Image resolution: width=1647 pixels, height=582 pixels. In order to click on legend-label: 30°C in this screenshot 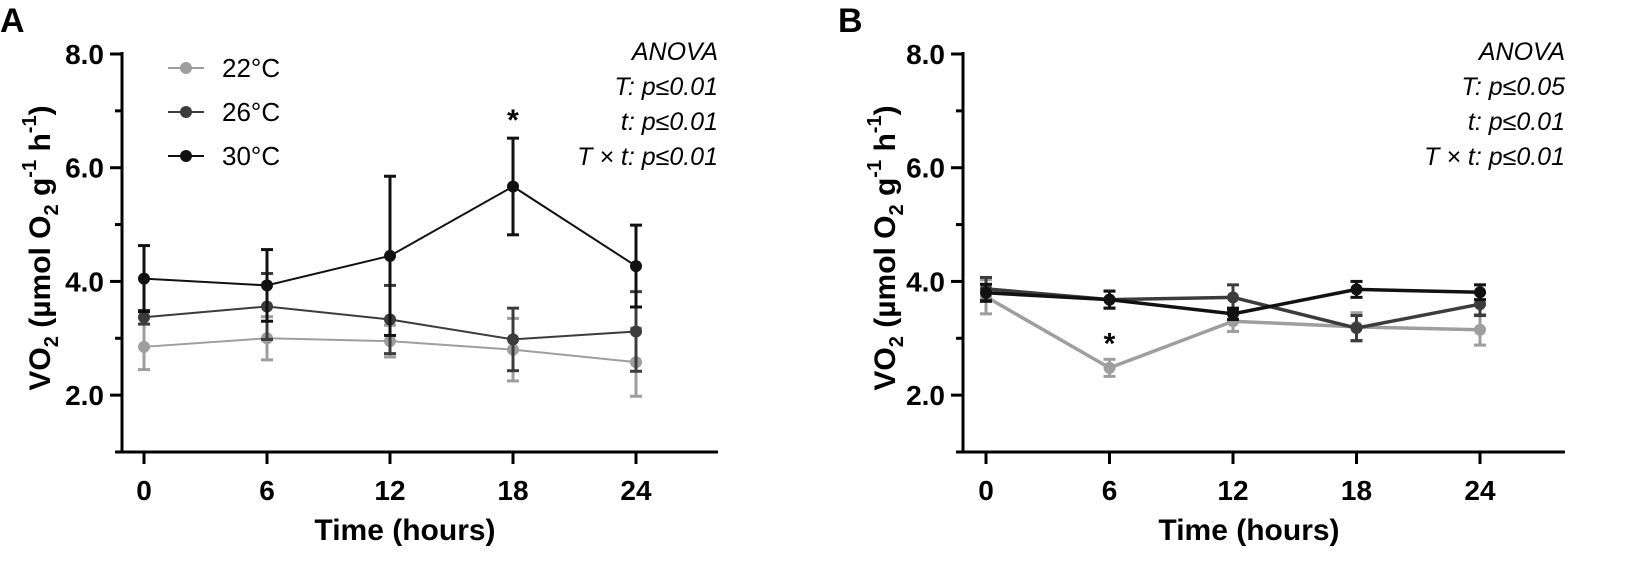, I will do `click(251, 156)`.